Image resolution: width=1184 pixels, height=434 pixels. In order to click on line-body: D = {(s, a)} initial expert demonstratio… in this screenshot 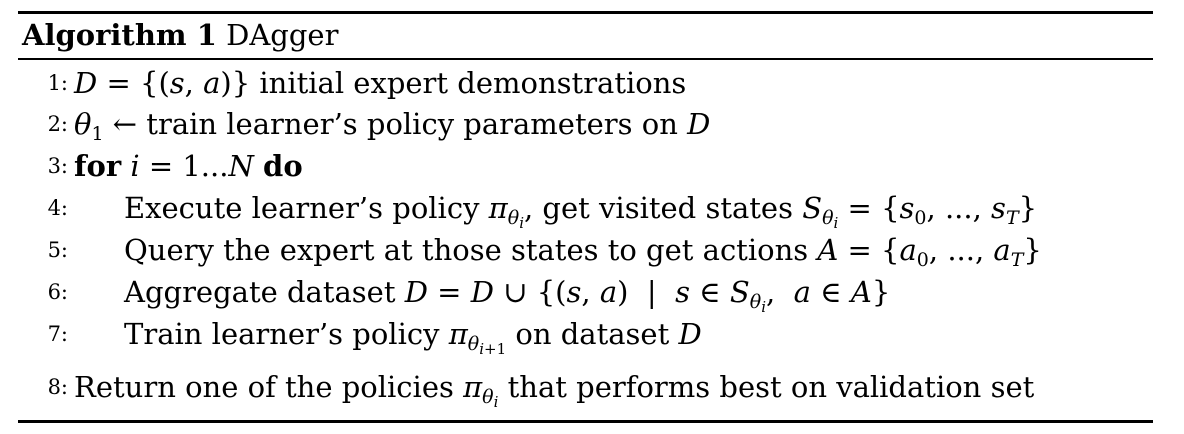, I will do `click(380, 83)`.